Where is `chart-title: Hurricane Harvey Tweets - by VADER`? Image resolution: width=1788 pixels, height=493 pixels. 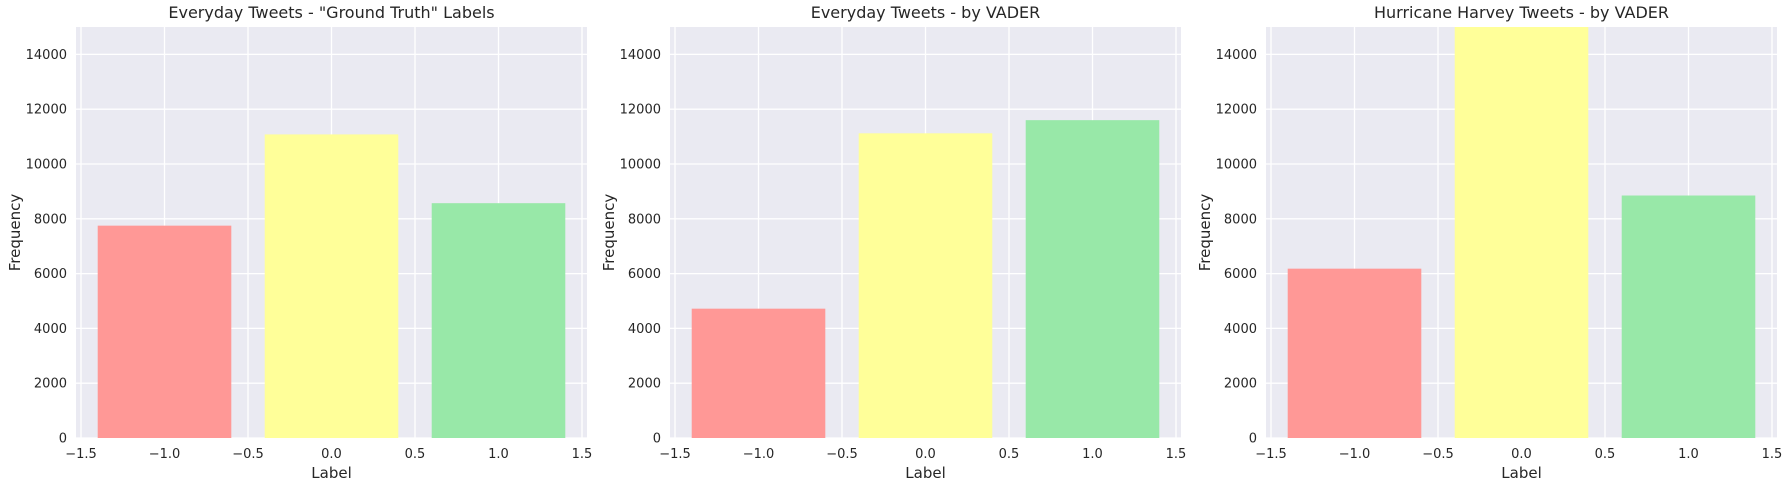
chart-title: Hurricane Harvey Tweets - by VADER is located at coordinates (1521, 12).